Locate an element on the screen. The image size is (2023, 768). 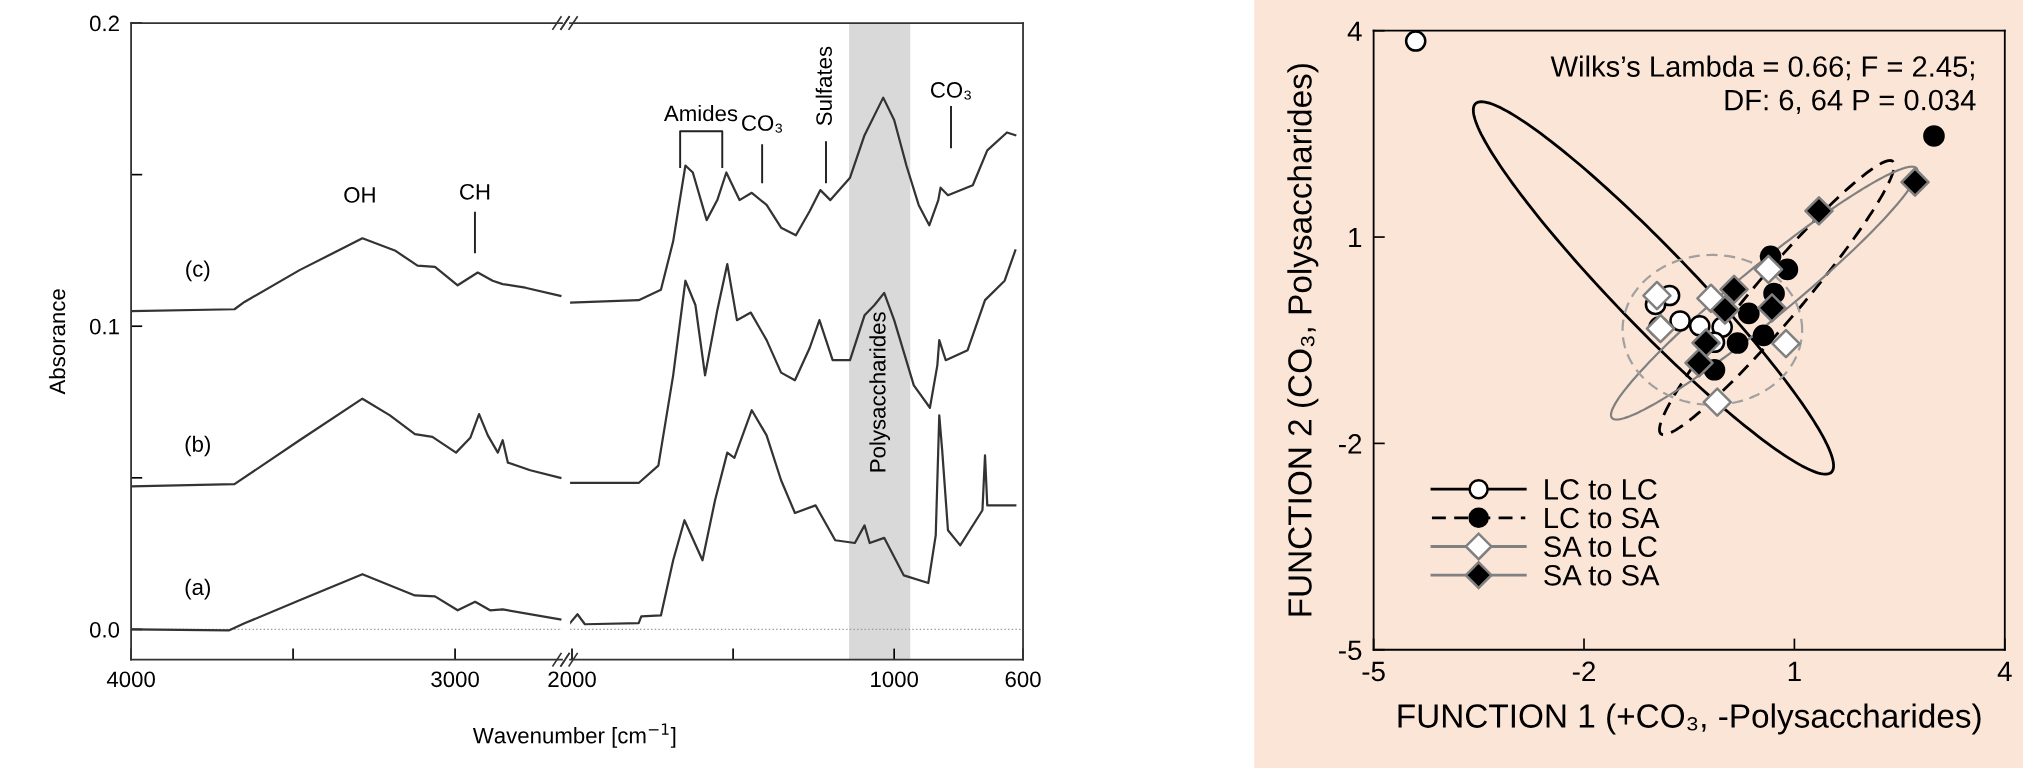
annotation: OH is located at coordinates (359, 195).